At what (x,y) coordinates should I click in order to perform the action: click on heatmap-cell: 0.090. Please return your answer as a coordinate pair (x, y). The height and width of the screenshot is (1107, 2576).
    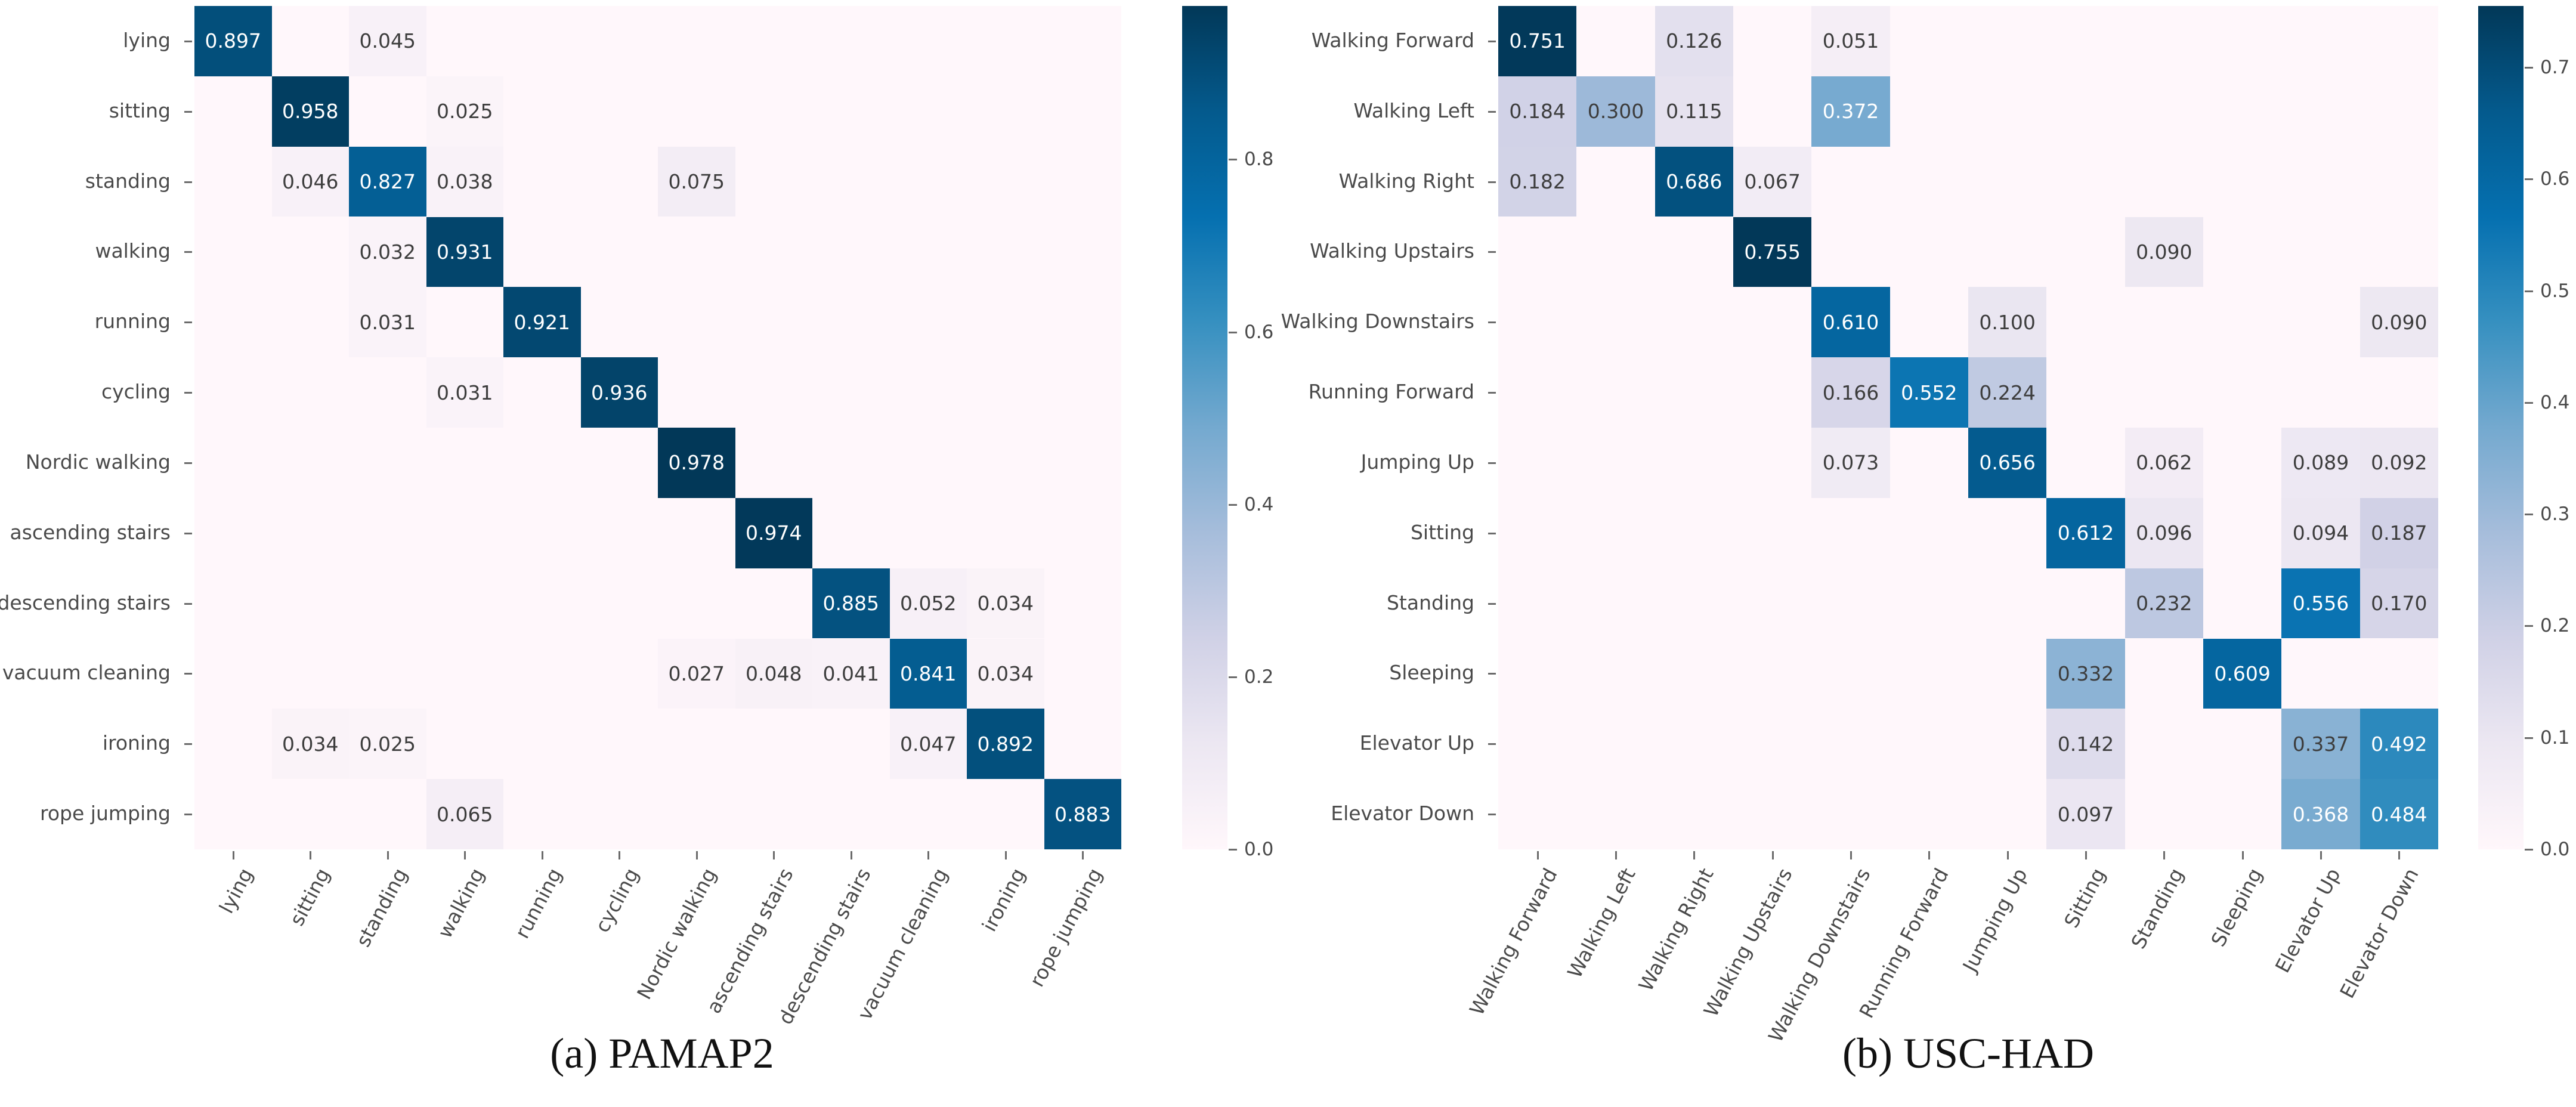
    Looking at the image, I should click on (2163, 252).